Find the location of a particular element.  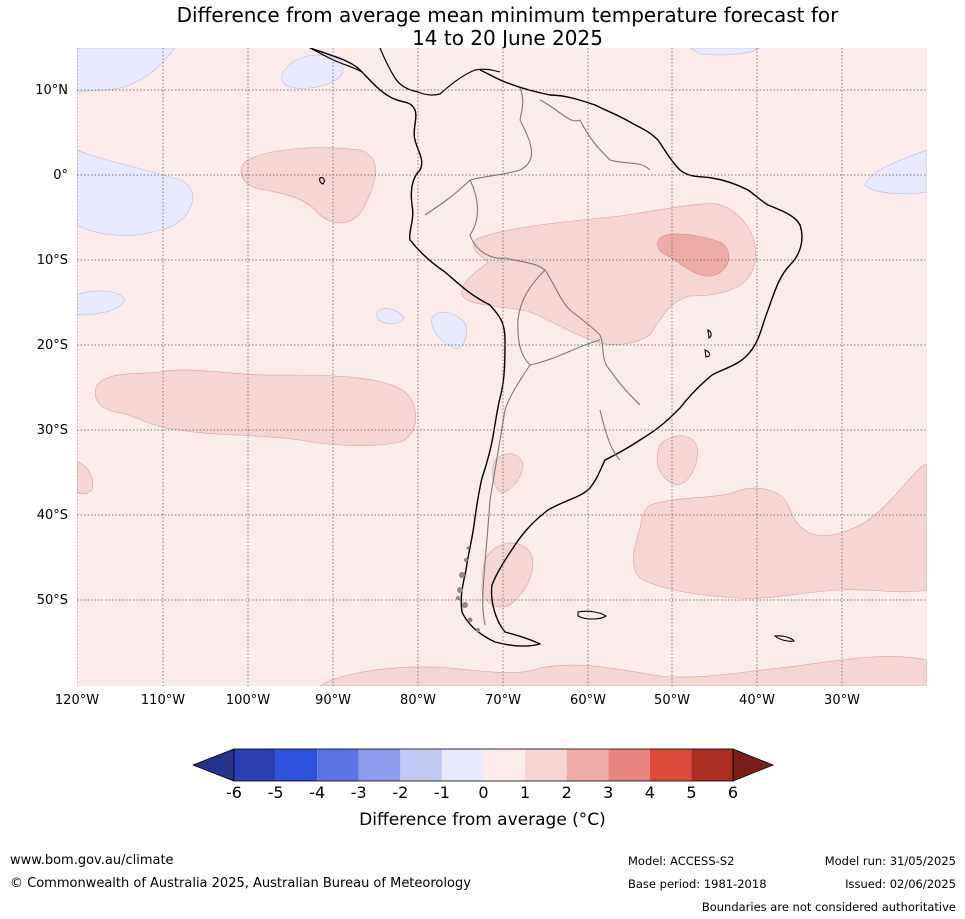

lon-label: 90°W is located at coordinates (333, 700).